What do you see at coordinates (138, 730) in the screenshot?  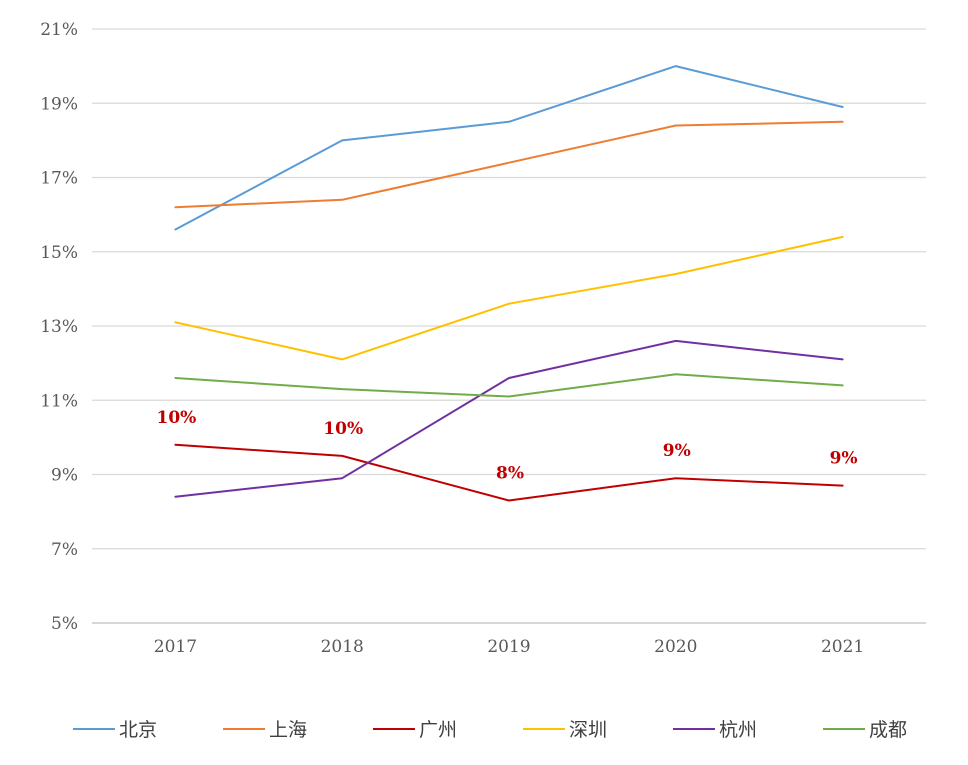 I see `legend-label: 北京` at bounding box center [138, 730].